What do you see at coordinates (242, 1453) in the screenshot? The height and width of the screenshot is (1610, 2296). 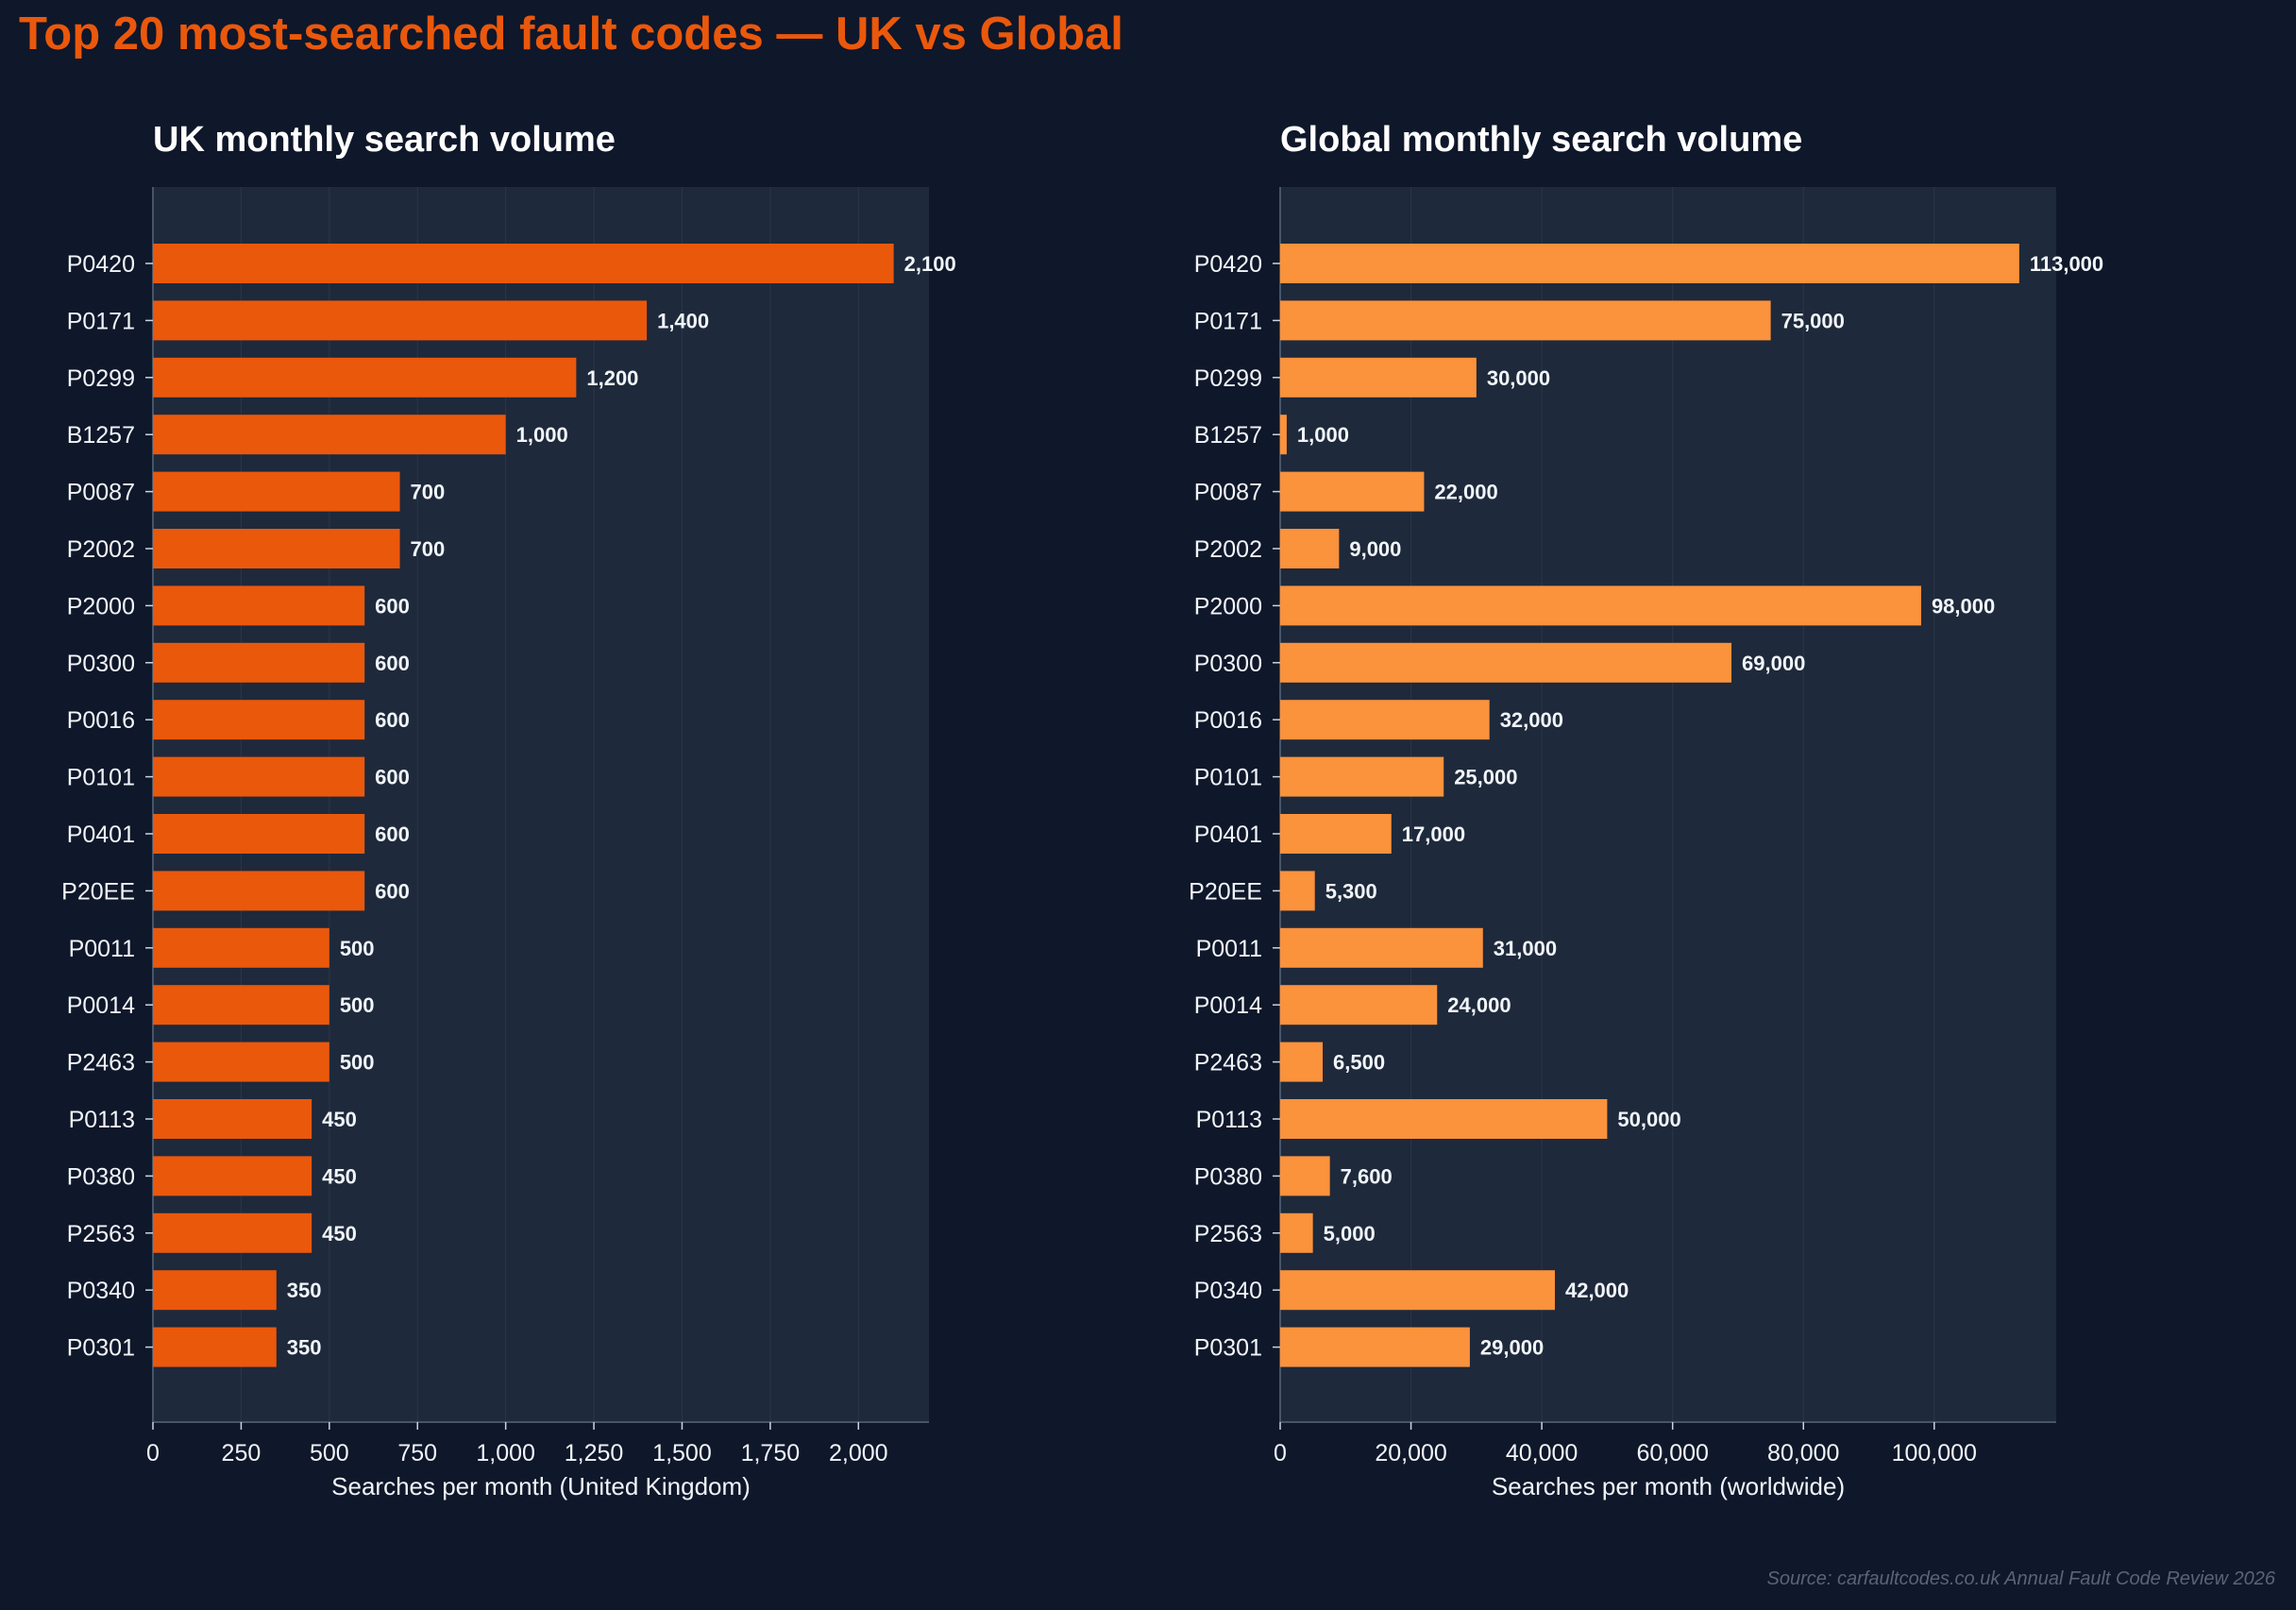 I see `uk-x-tick-label: 250` at bounding box center [242, 1453].